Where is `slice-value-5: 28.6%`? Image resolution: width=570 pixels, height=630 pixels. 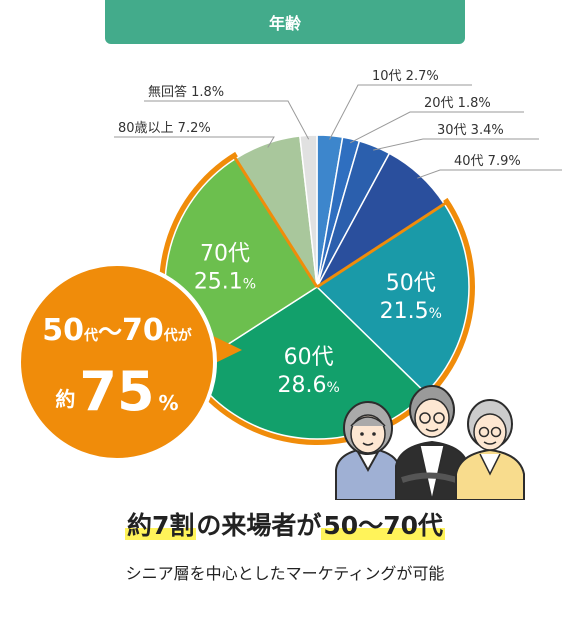
slice-value-5: 28.6% is located at coordinates (308, 385).